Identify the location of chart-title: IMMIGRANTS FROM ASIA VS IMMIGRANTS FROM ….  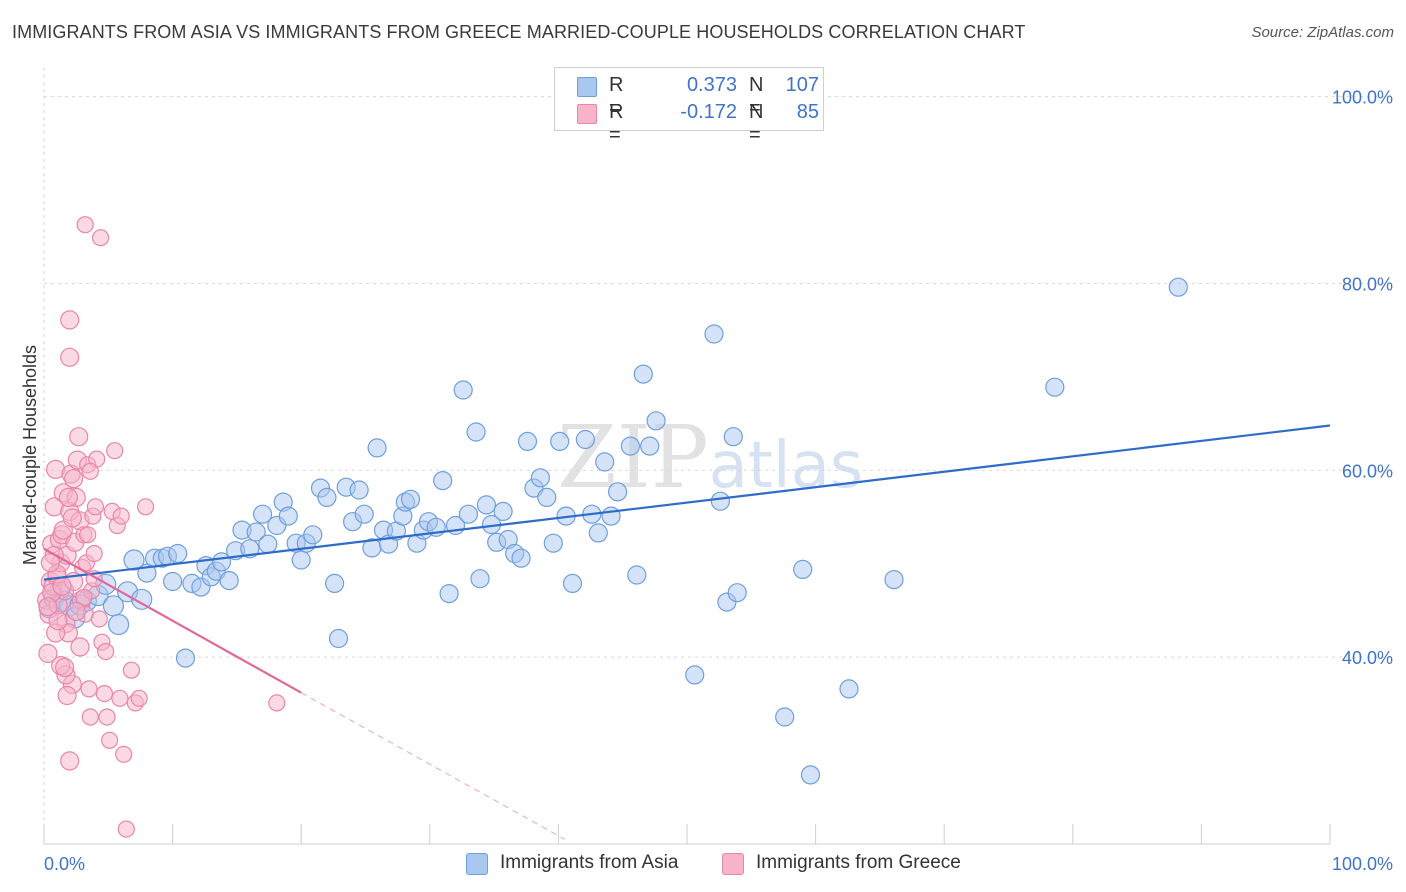
(519, 32).